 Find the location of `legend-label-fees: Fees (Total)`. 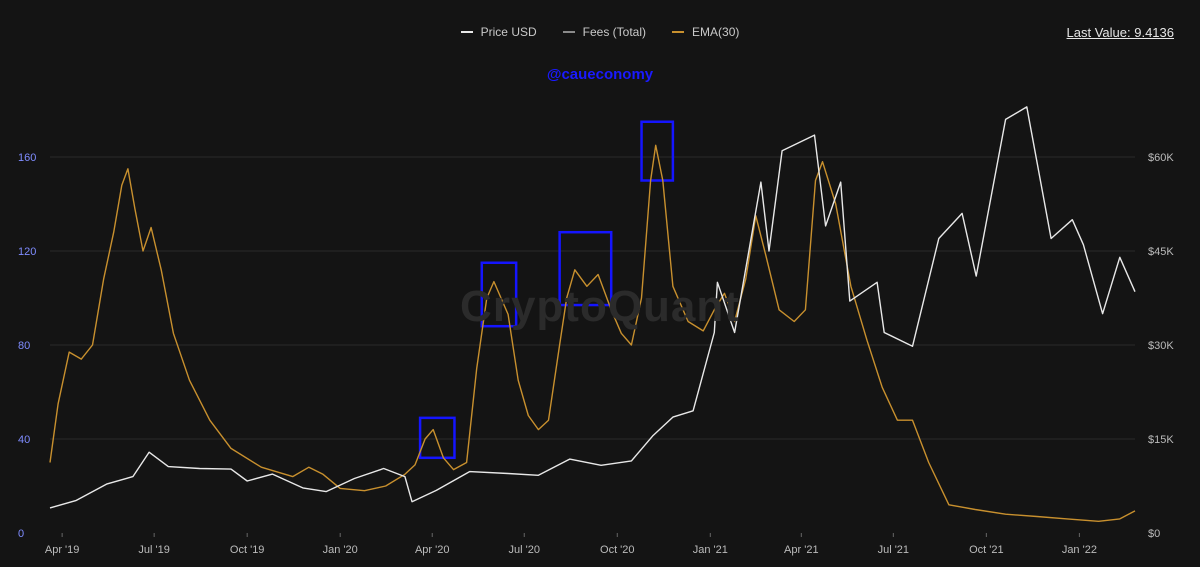

legend-label-fees: Fees (Total) is located at coordinates (614, 32).